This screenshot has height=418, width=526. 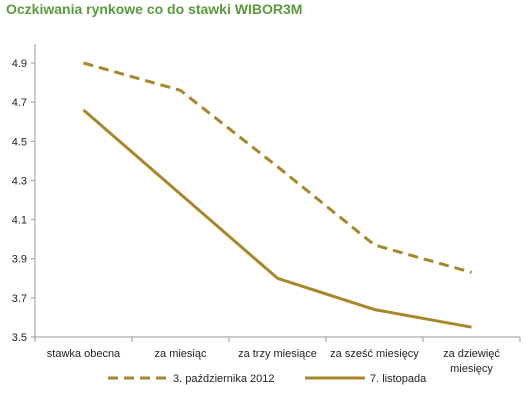 What do you see at coordinates (181, 354) in the screenshot?
I see `x-tick-label: za miesiąc` at bounding box center [181, 354].